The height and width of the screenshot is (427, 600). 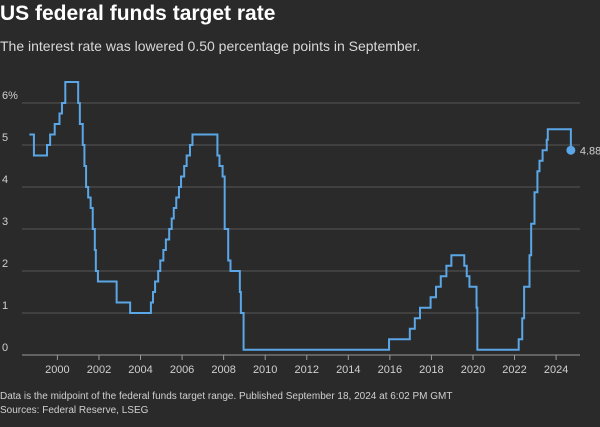 I want to click on y-tick-label: 2, so click(x=5, y=264).